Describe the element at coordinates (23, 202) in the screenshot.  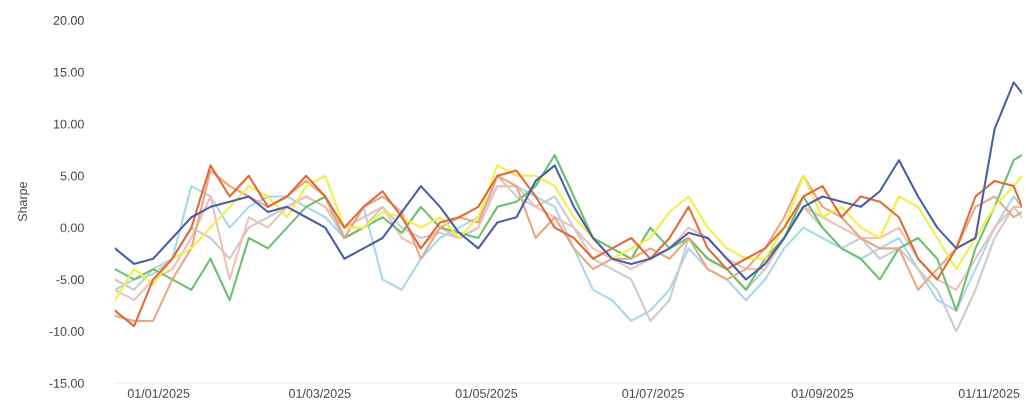
I see `y-axis-title: Sharpe` at that location.